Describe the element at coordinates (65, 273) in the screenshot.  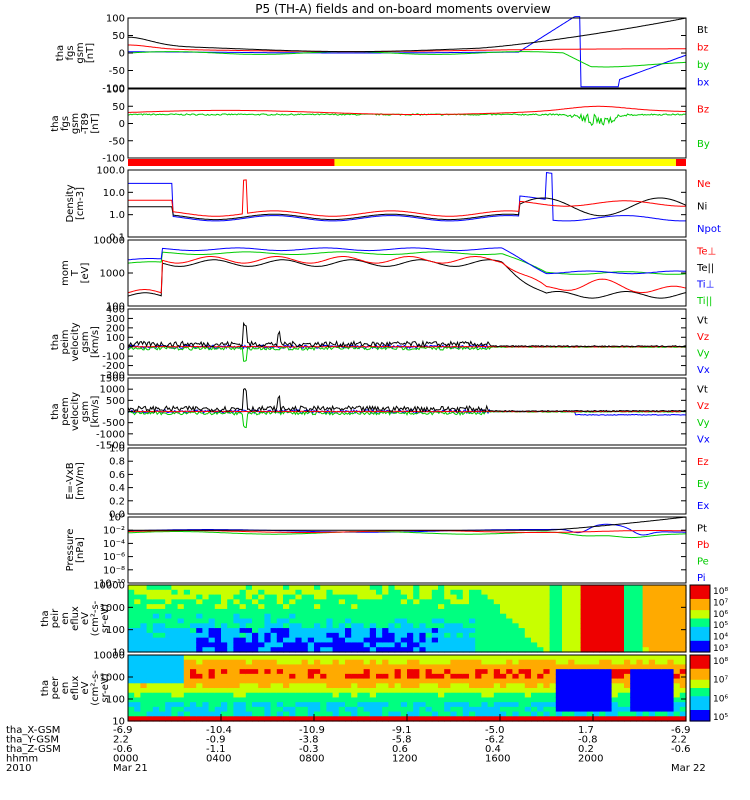
I see `y-axis-label: mom` at that location.